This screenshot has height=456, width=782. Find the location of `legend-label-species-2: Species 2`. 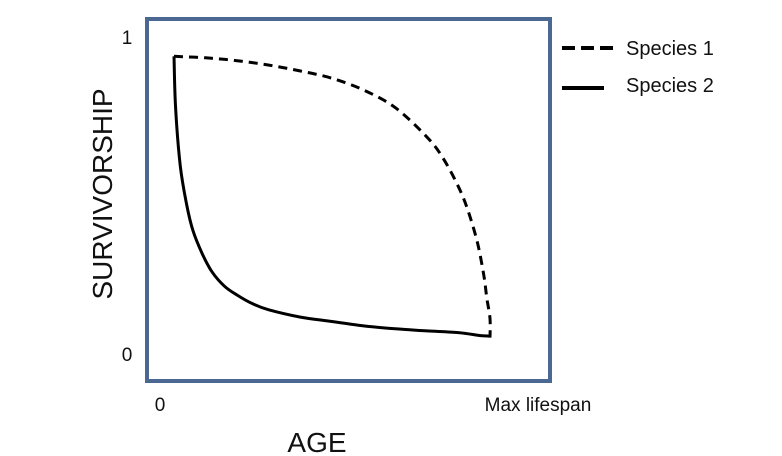

legend-label-species-2: Species 2 is located at coordinates (670, 86).